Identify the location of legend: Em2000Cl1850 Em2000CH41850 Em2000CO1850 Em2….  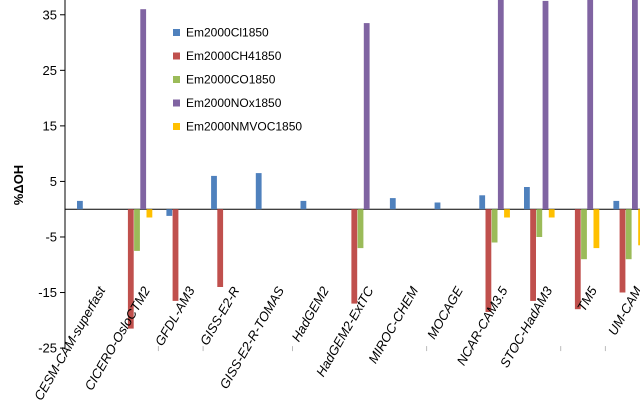
(237, 80).